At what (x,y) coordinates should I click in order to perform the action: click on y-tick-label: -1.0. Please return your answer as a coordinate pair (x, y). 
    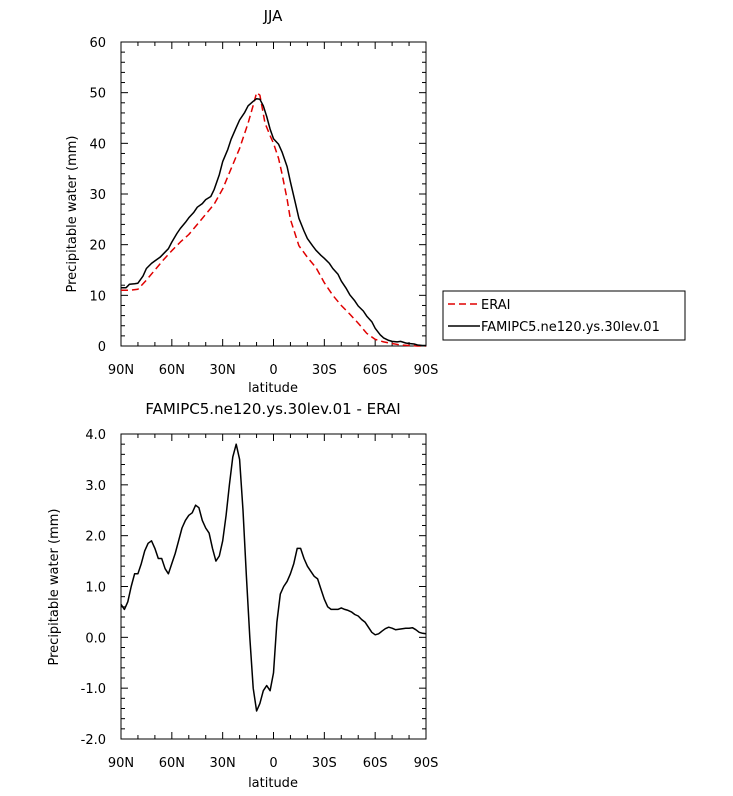
    Looking at the image, I should click on (93, 689).